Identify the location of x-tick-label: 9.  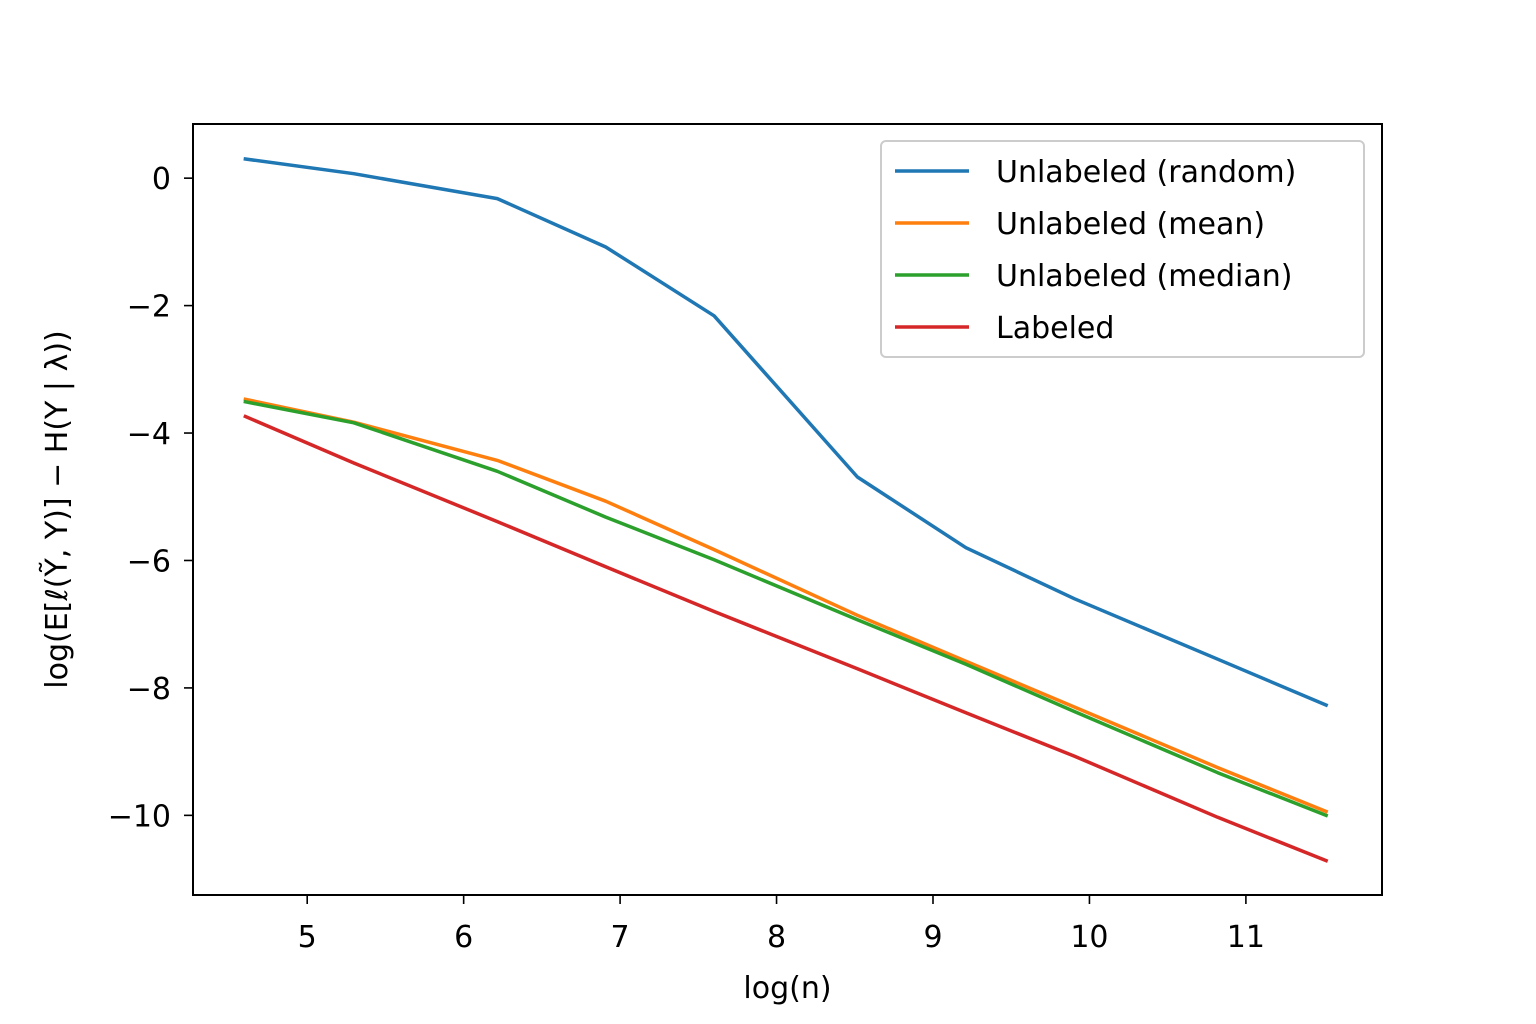
(932, 937).